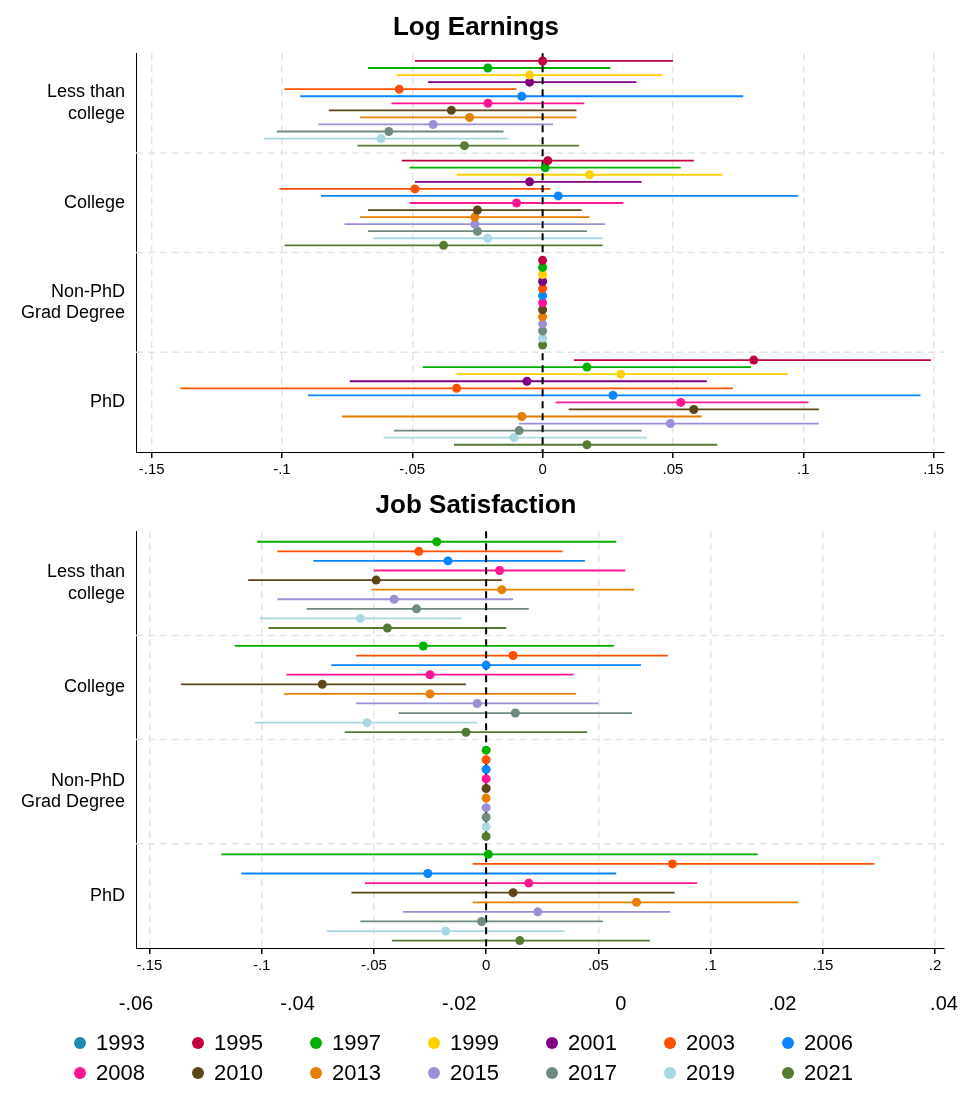 Image resolution: width=974 pixels, height=1099 pixels. What do you see at coordinates (459, 1002) in the screenshot?
I see `x2-tick-label: -.02` at bounding box center [459, 1002].